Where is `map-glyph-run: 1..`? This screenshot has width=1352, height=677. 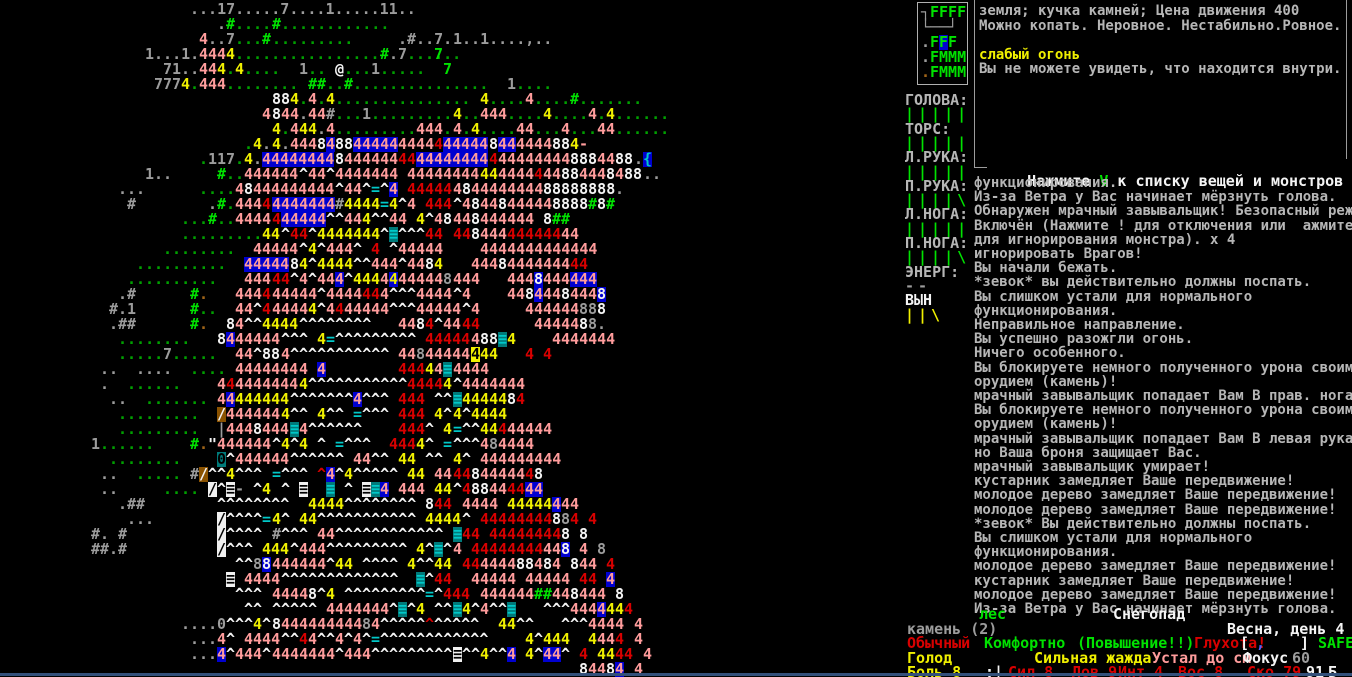
map-glyph-run: 1.. is located at coordinates (159, 174).